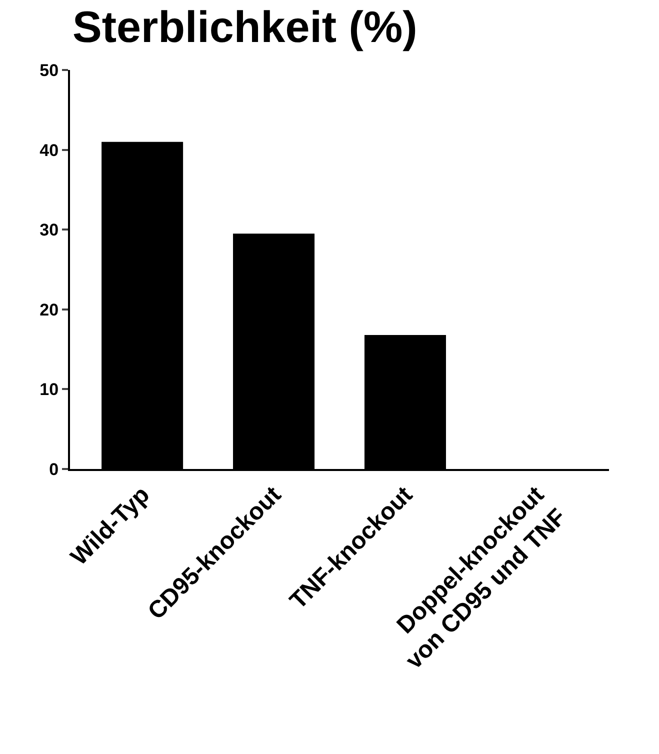 Image resolution: width=659 pixels, height=754 pixels. I want to click on y-tick-label: 20, so click(49, 310).